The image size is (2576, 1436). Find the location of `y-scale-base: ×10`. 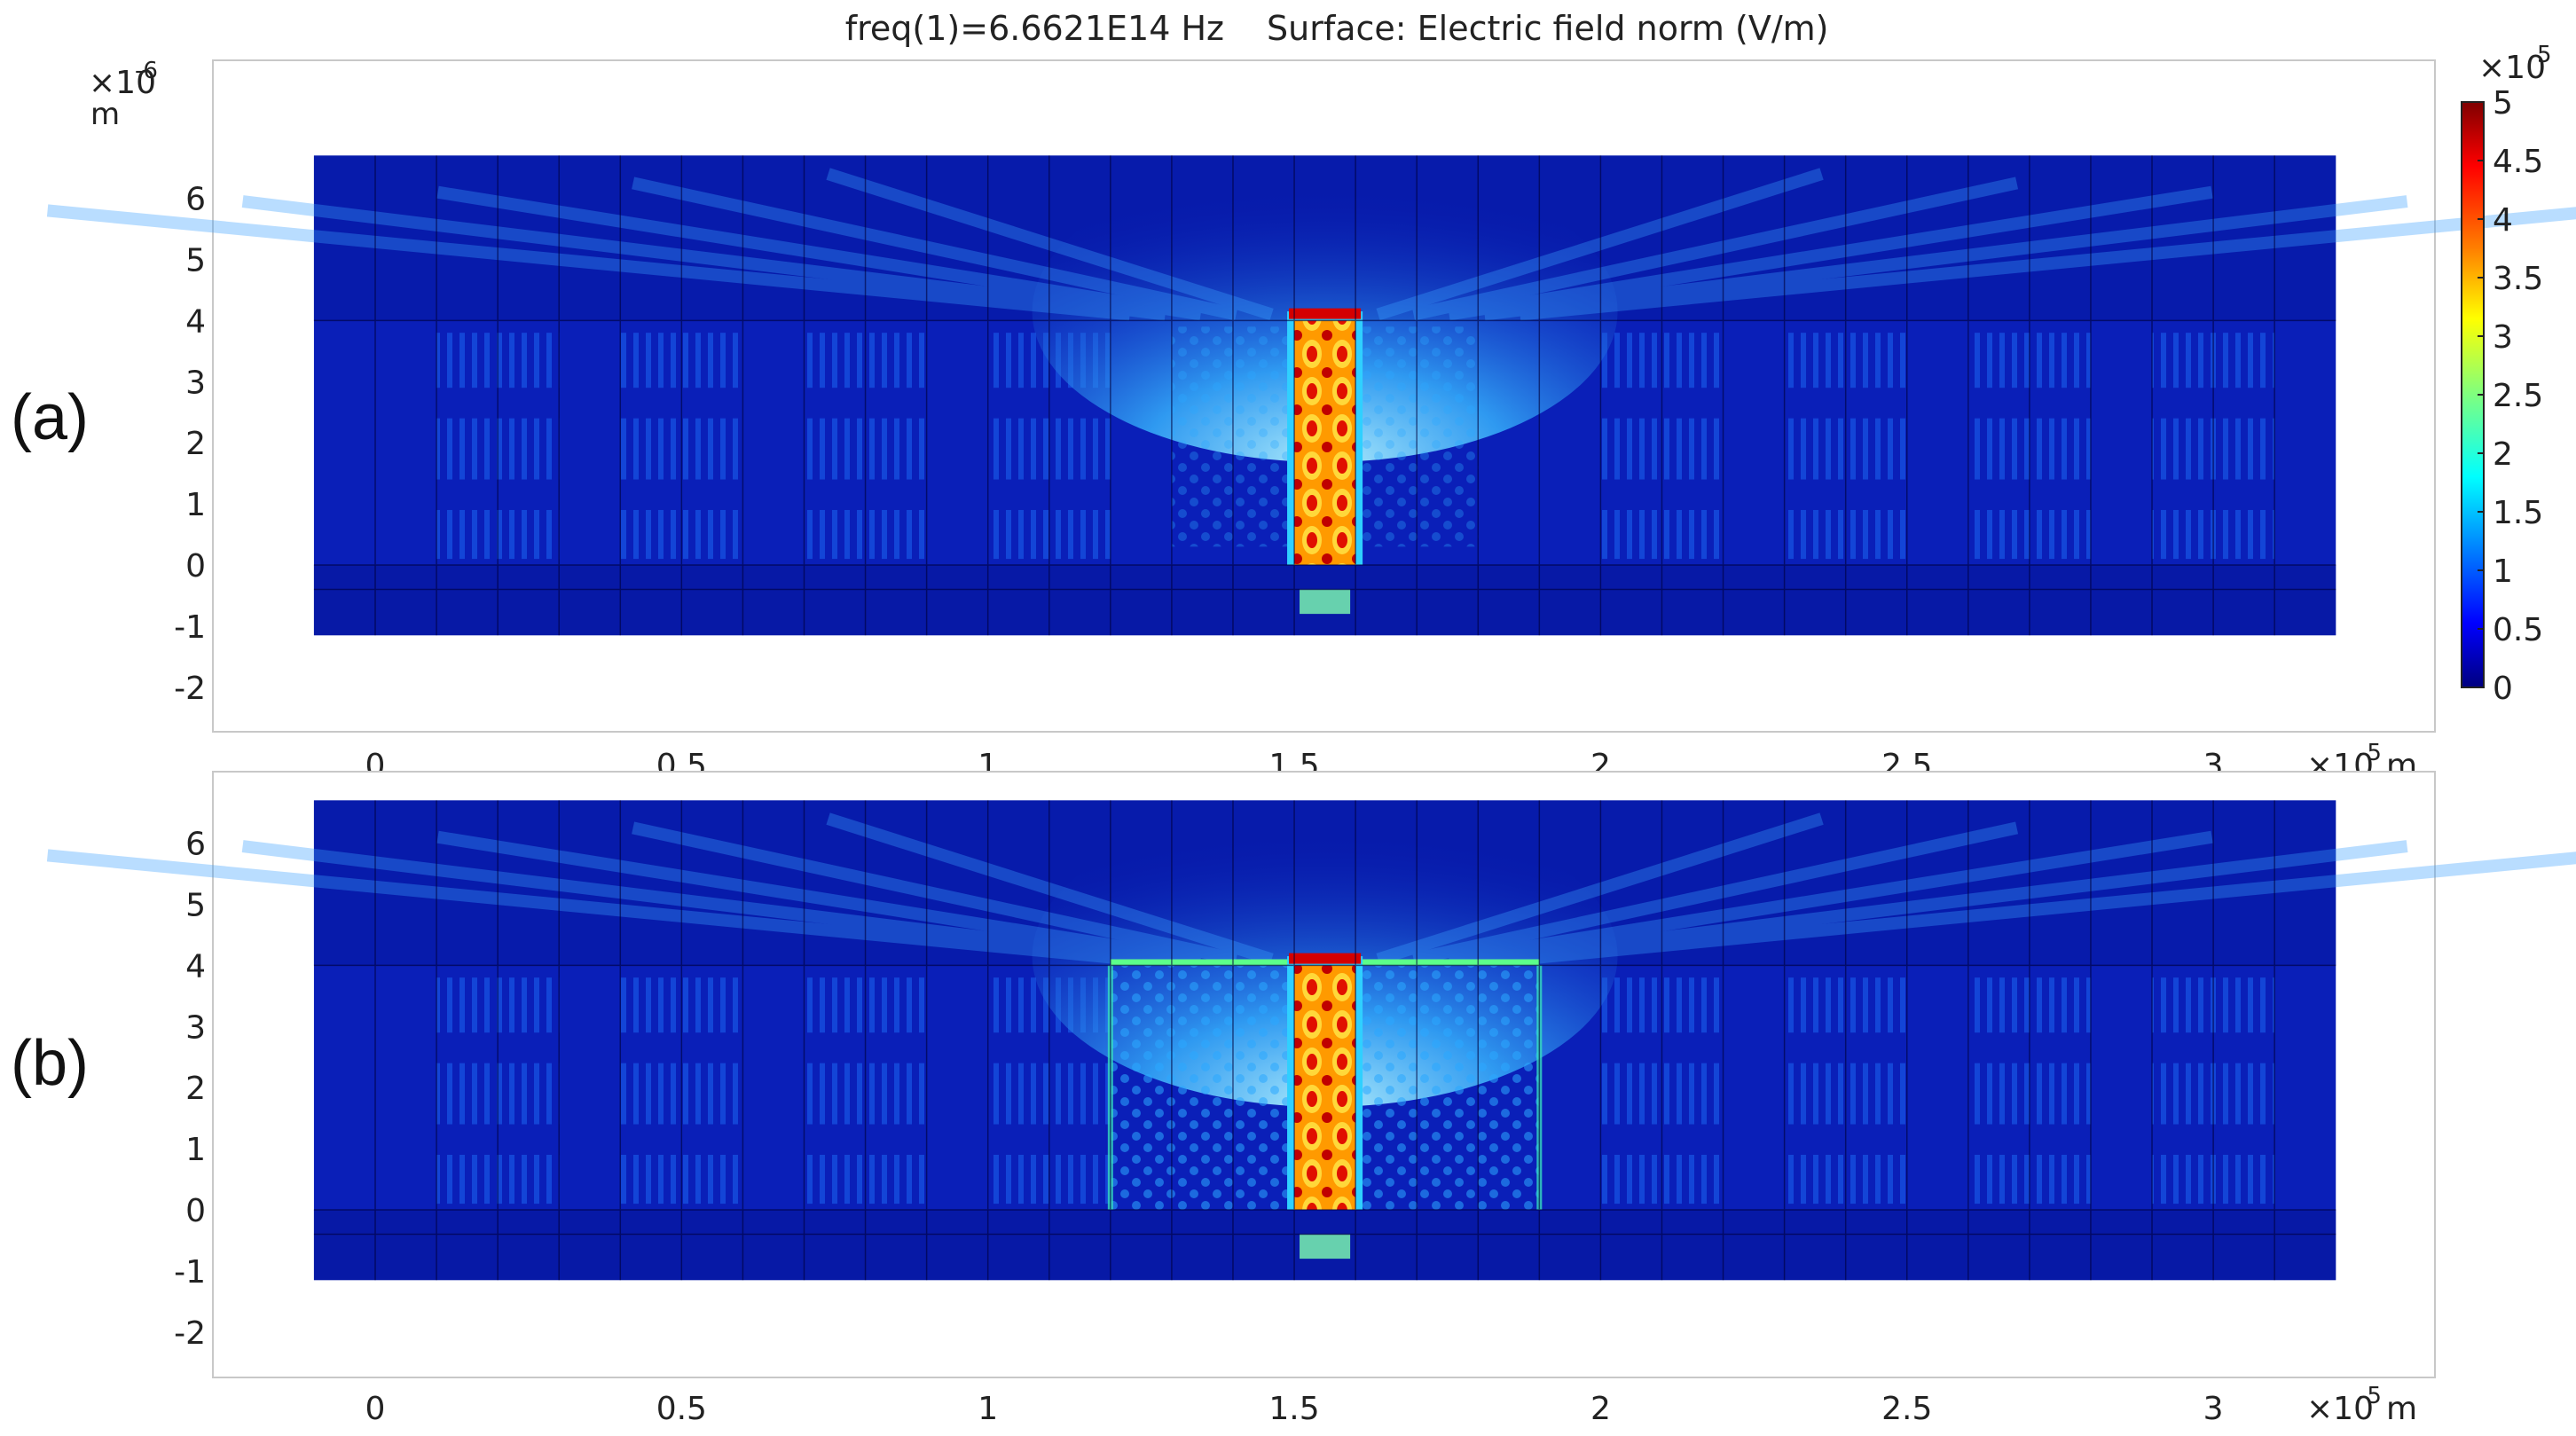

y-scale-base: ×10 is located at coordinates (122, 83).